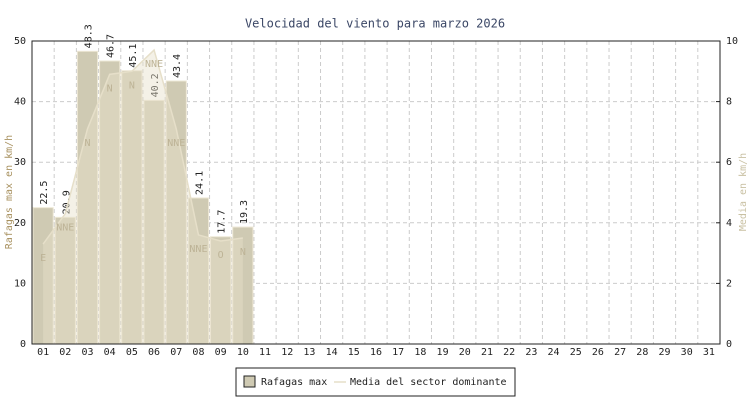  I want to click on y2-tick-label: 0, so click(729, 344).